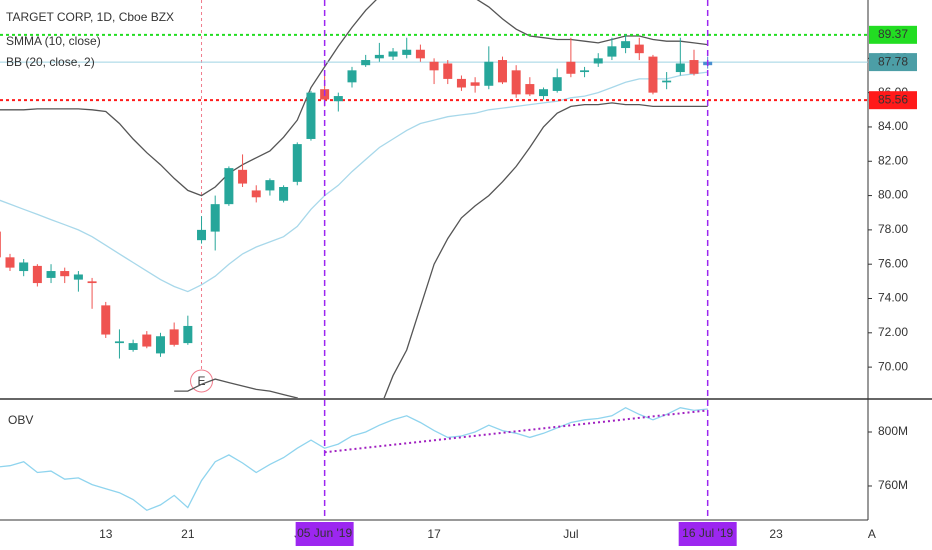 This screenshot has width=932, height=550. I want to click on price-label: 89.37, so click(893, 34).